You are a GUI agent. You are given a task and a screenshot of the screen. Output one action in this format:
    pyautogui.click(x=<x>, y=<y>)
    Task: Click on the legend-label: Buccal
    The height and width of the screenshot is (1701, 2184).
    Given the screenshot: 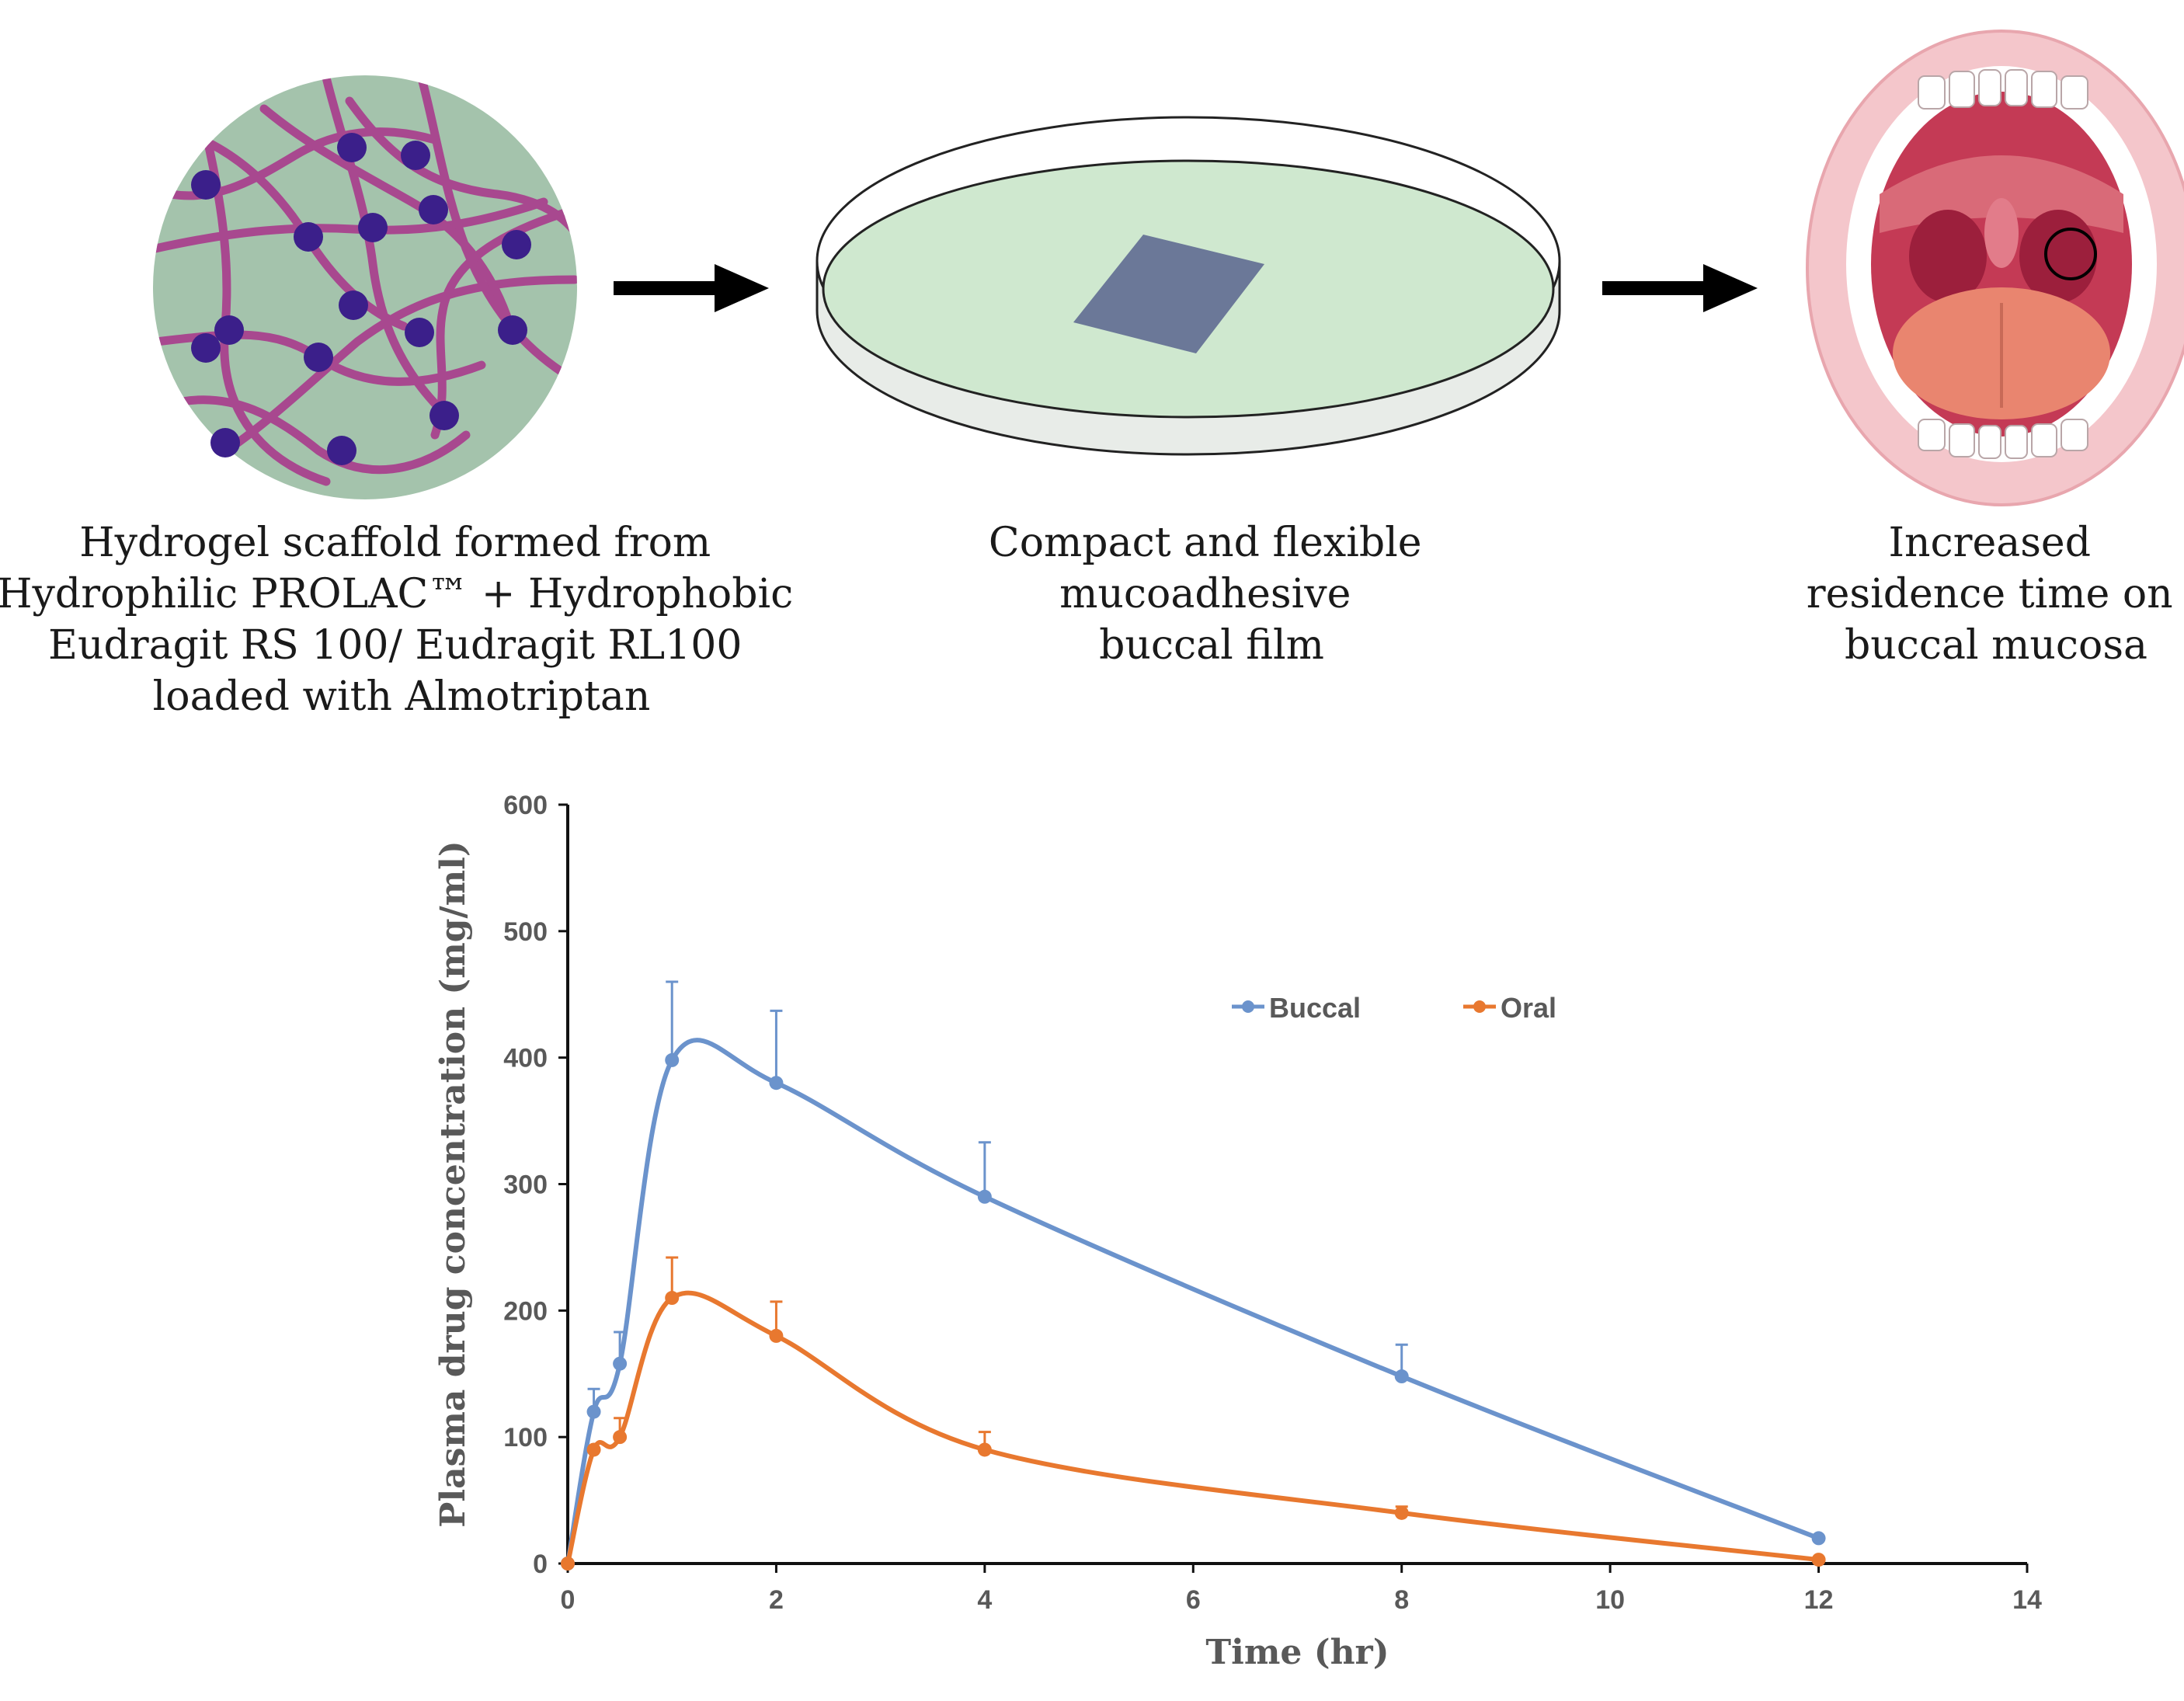 What is the action you would take?
    pyautogui.click(x=1315, y=1008)
    